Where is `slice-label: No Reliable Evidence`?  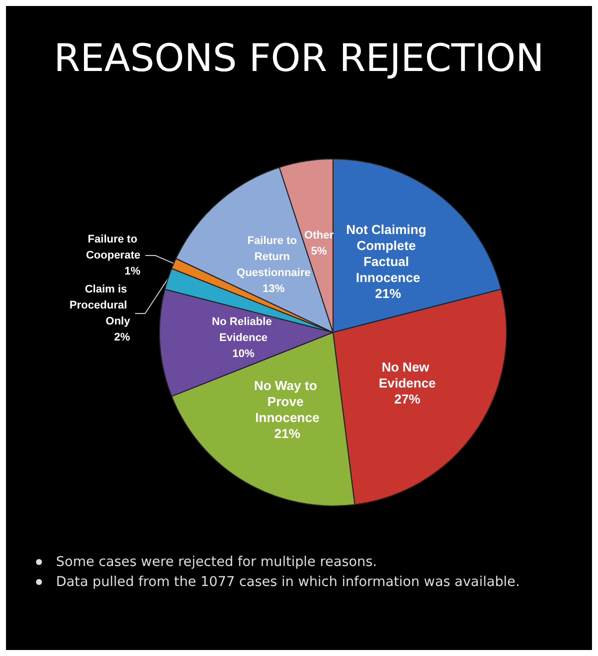
slice-label: No Reliable Evidence is located at coordinates (243, 330).